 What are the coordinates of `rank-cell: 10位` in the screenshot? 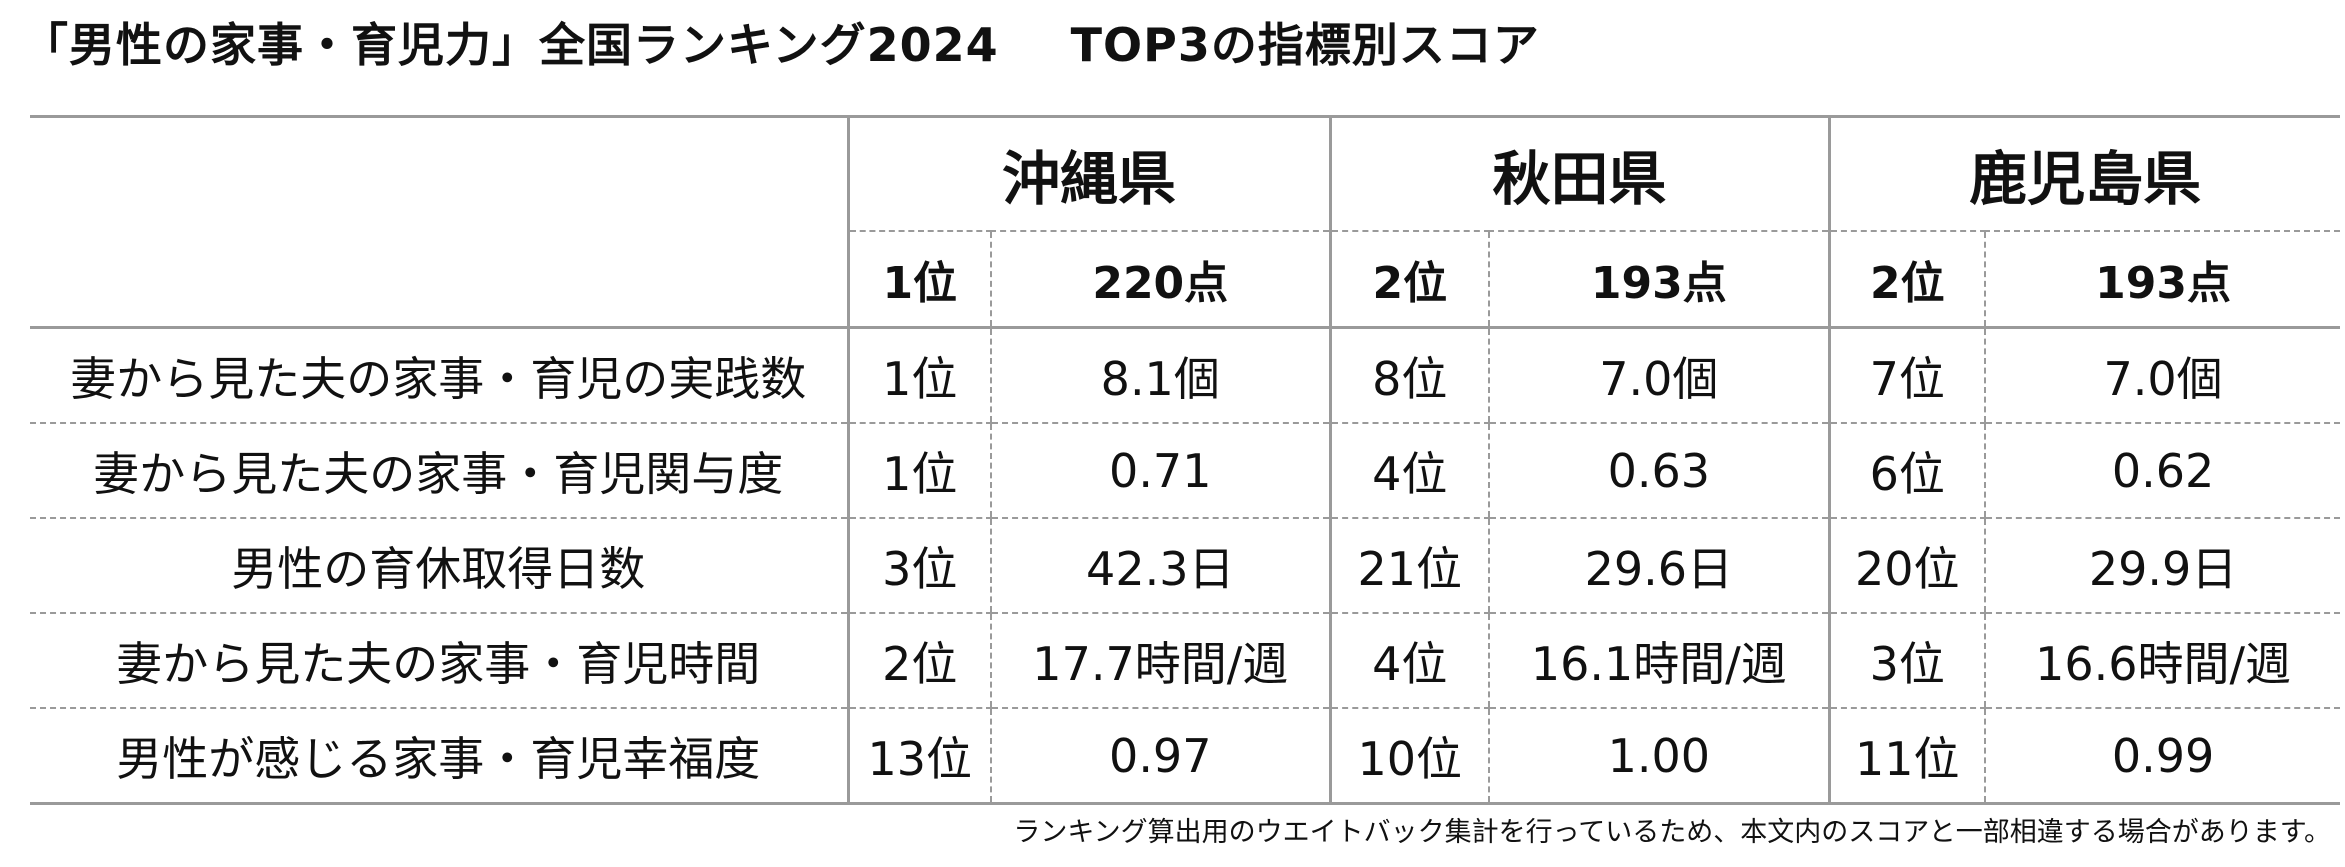 It's located at (1409, 756).